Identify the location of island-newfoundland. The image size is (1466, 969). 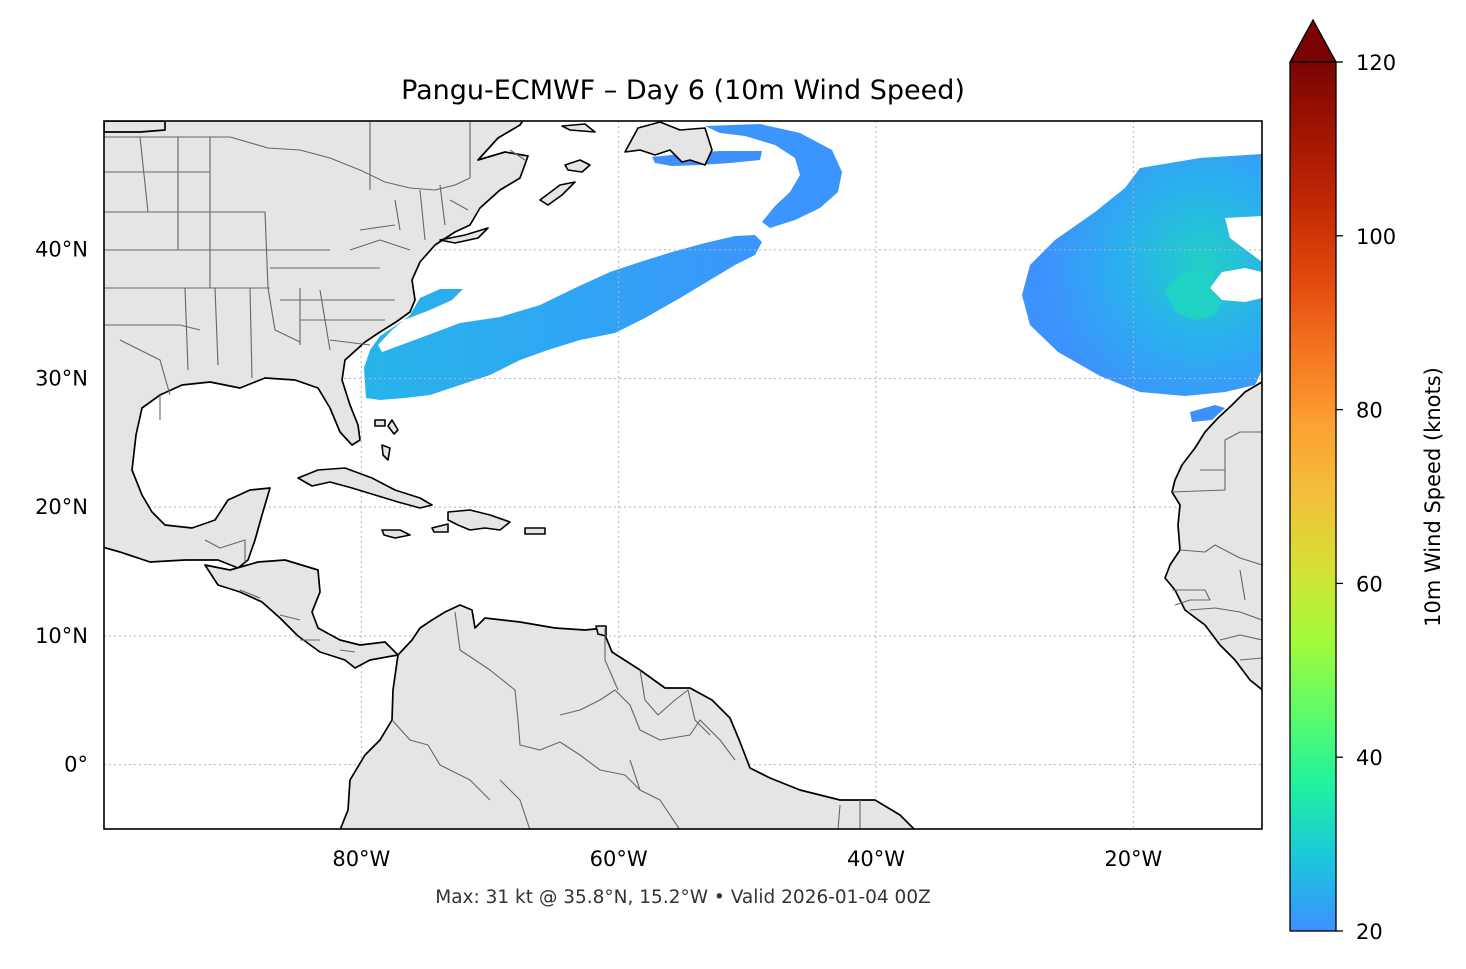
(668, 143).